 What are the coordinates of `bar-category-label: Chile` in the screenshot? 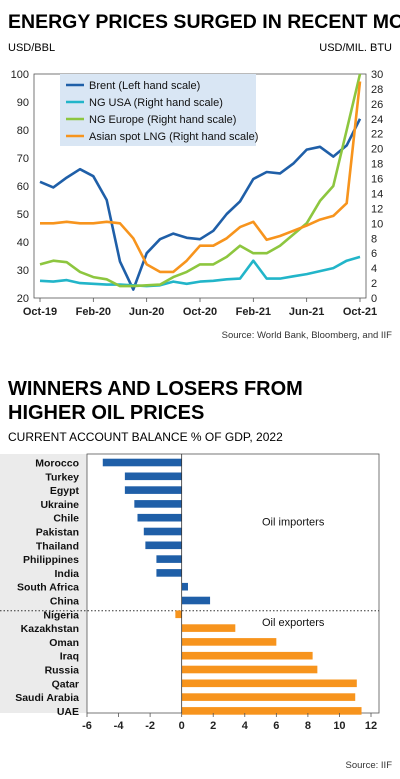 It's located at (66, 519).